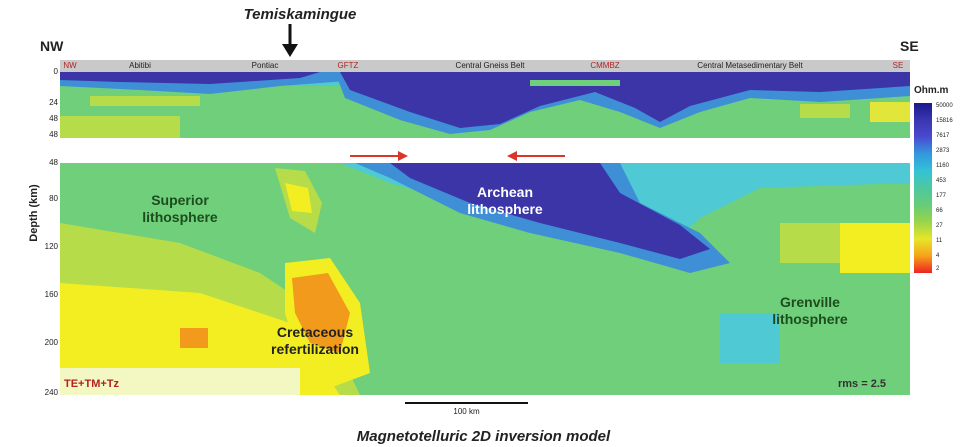 The height and width of the screenshot is (447, 967). What do you see at coordinates (931, 90) in the screenshot?
I see `legend-title: Ohm.m` at bounding box center [931, 90].